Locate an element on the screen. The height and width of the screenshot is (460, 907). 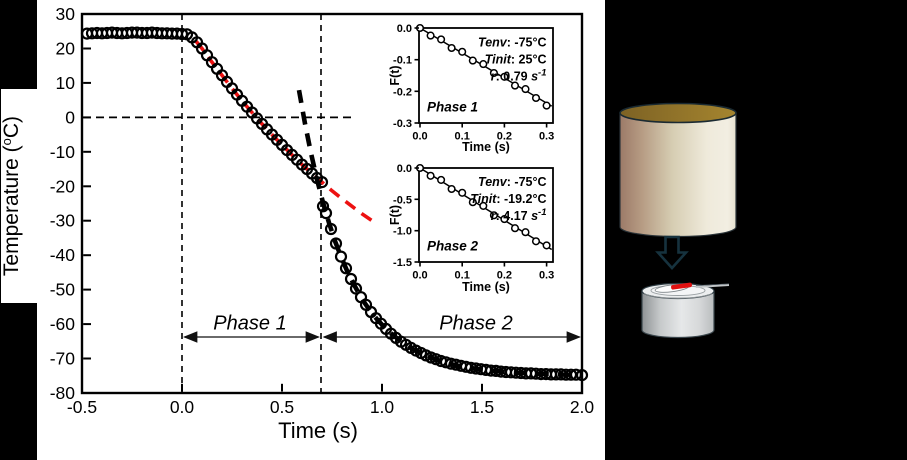
x-tick-label: 1.0 is located at coordinates (382, 407).